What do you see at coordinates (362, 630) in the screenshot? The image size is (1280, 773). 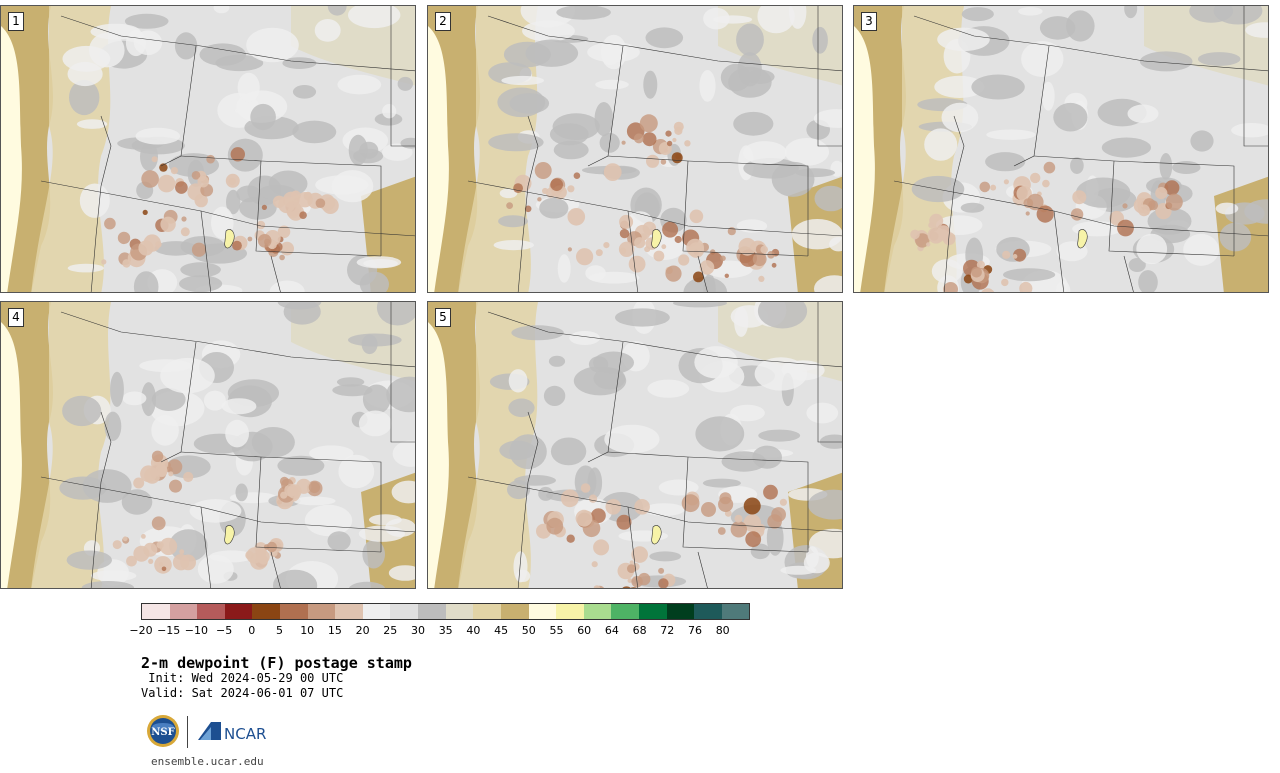 I see `colorbar-tick-label: 20` at bounding box center [362, 630].